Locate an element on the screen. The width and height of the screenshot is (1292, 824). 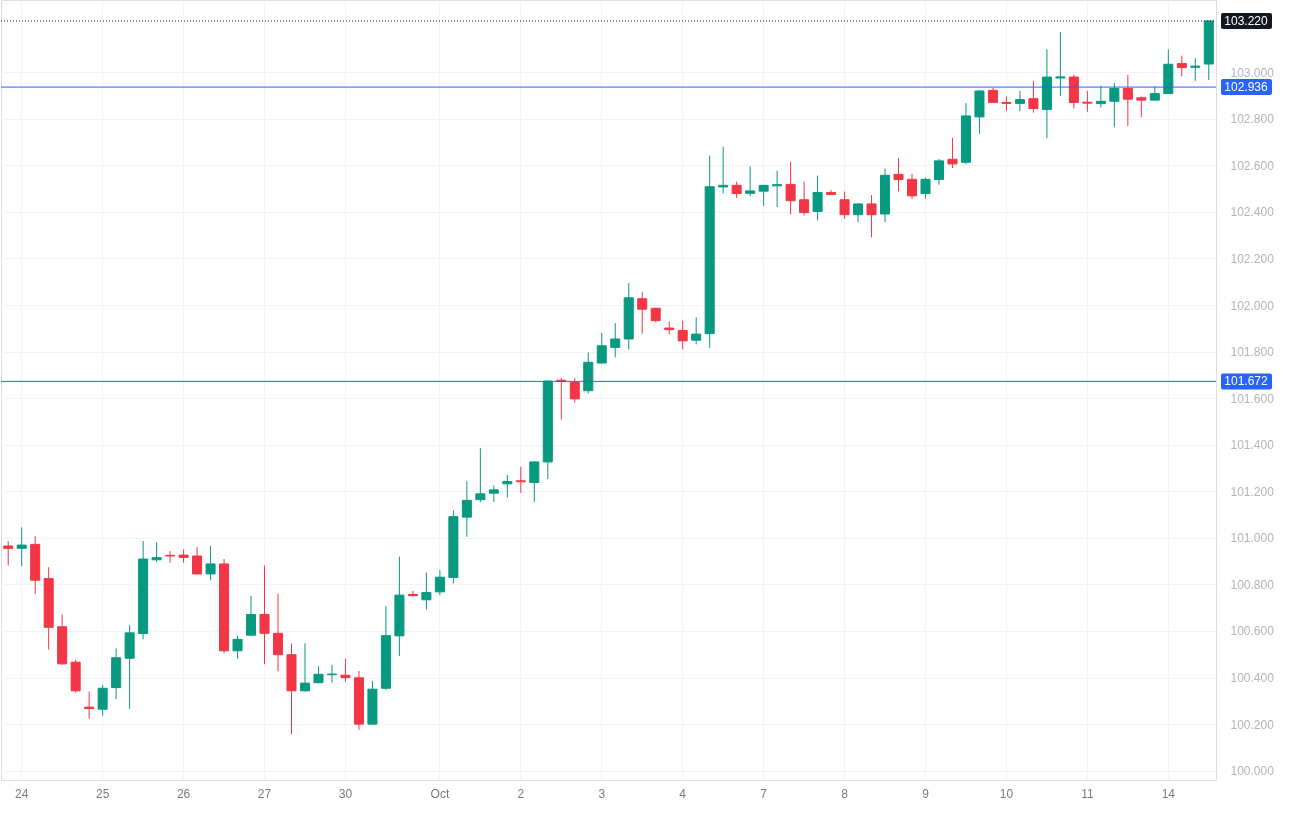
ref-line-label: 103.220 is located at coordinates (1246, 20).